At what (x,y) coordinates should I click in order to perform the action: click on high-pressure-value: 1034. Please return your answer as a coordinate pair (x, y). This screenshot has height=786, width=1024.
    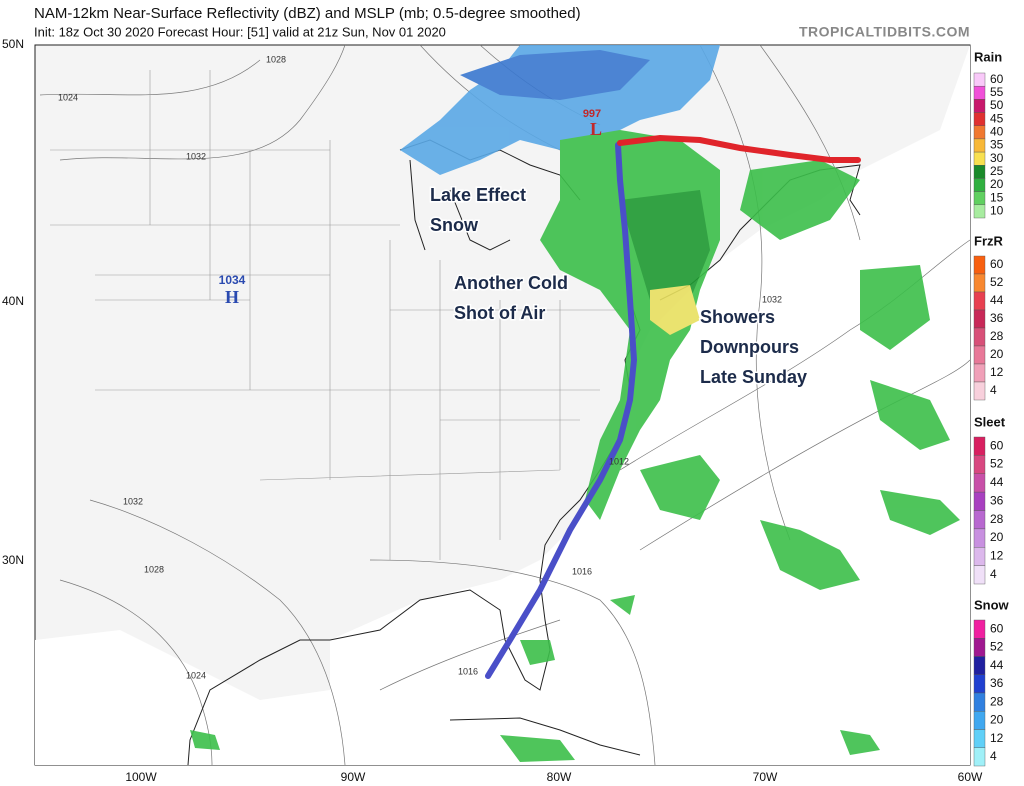
    Looking at the image, I should click on (232, 280).